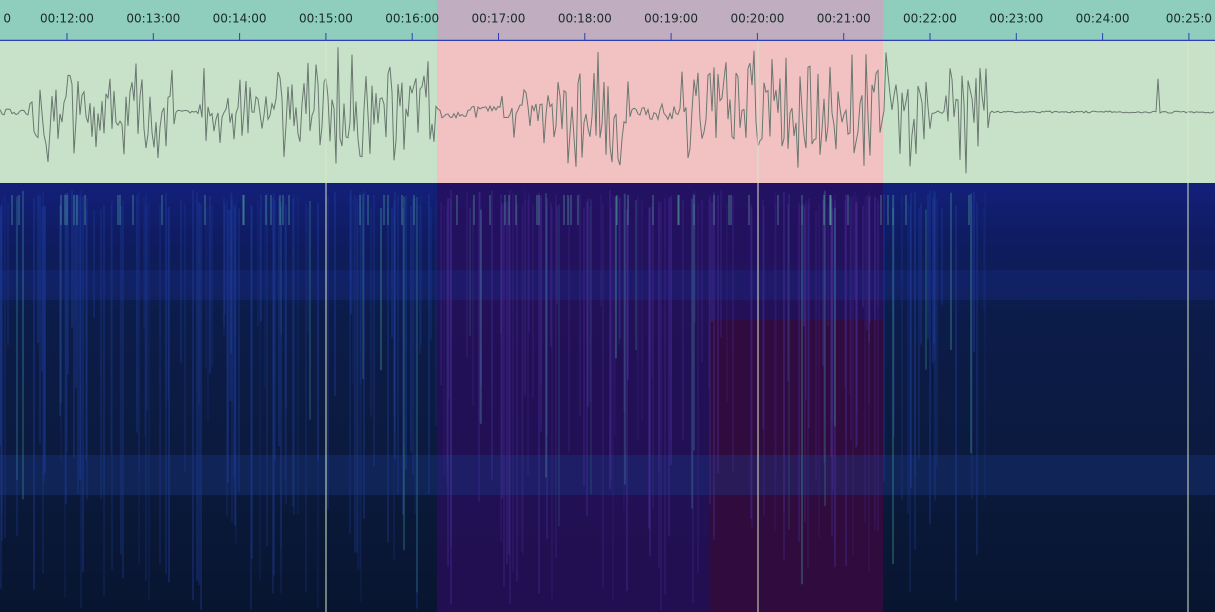  Describe the element at coordinates (757, 19) in the screenshot. I see `ruler-label: 00:20:00` at that location.